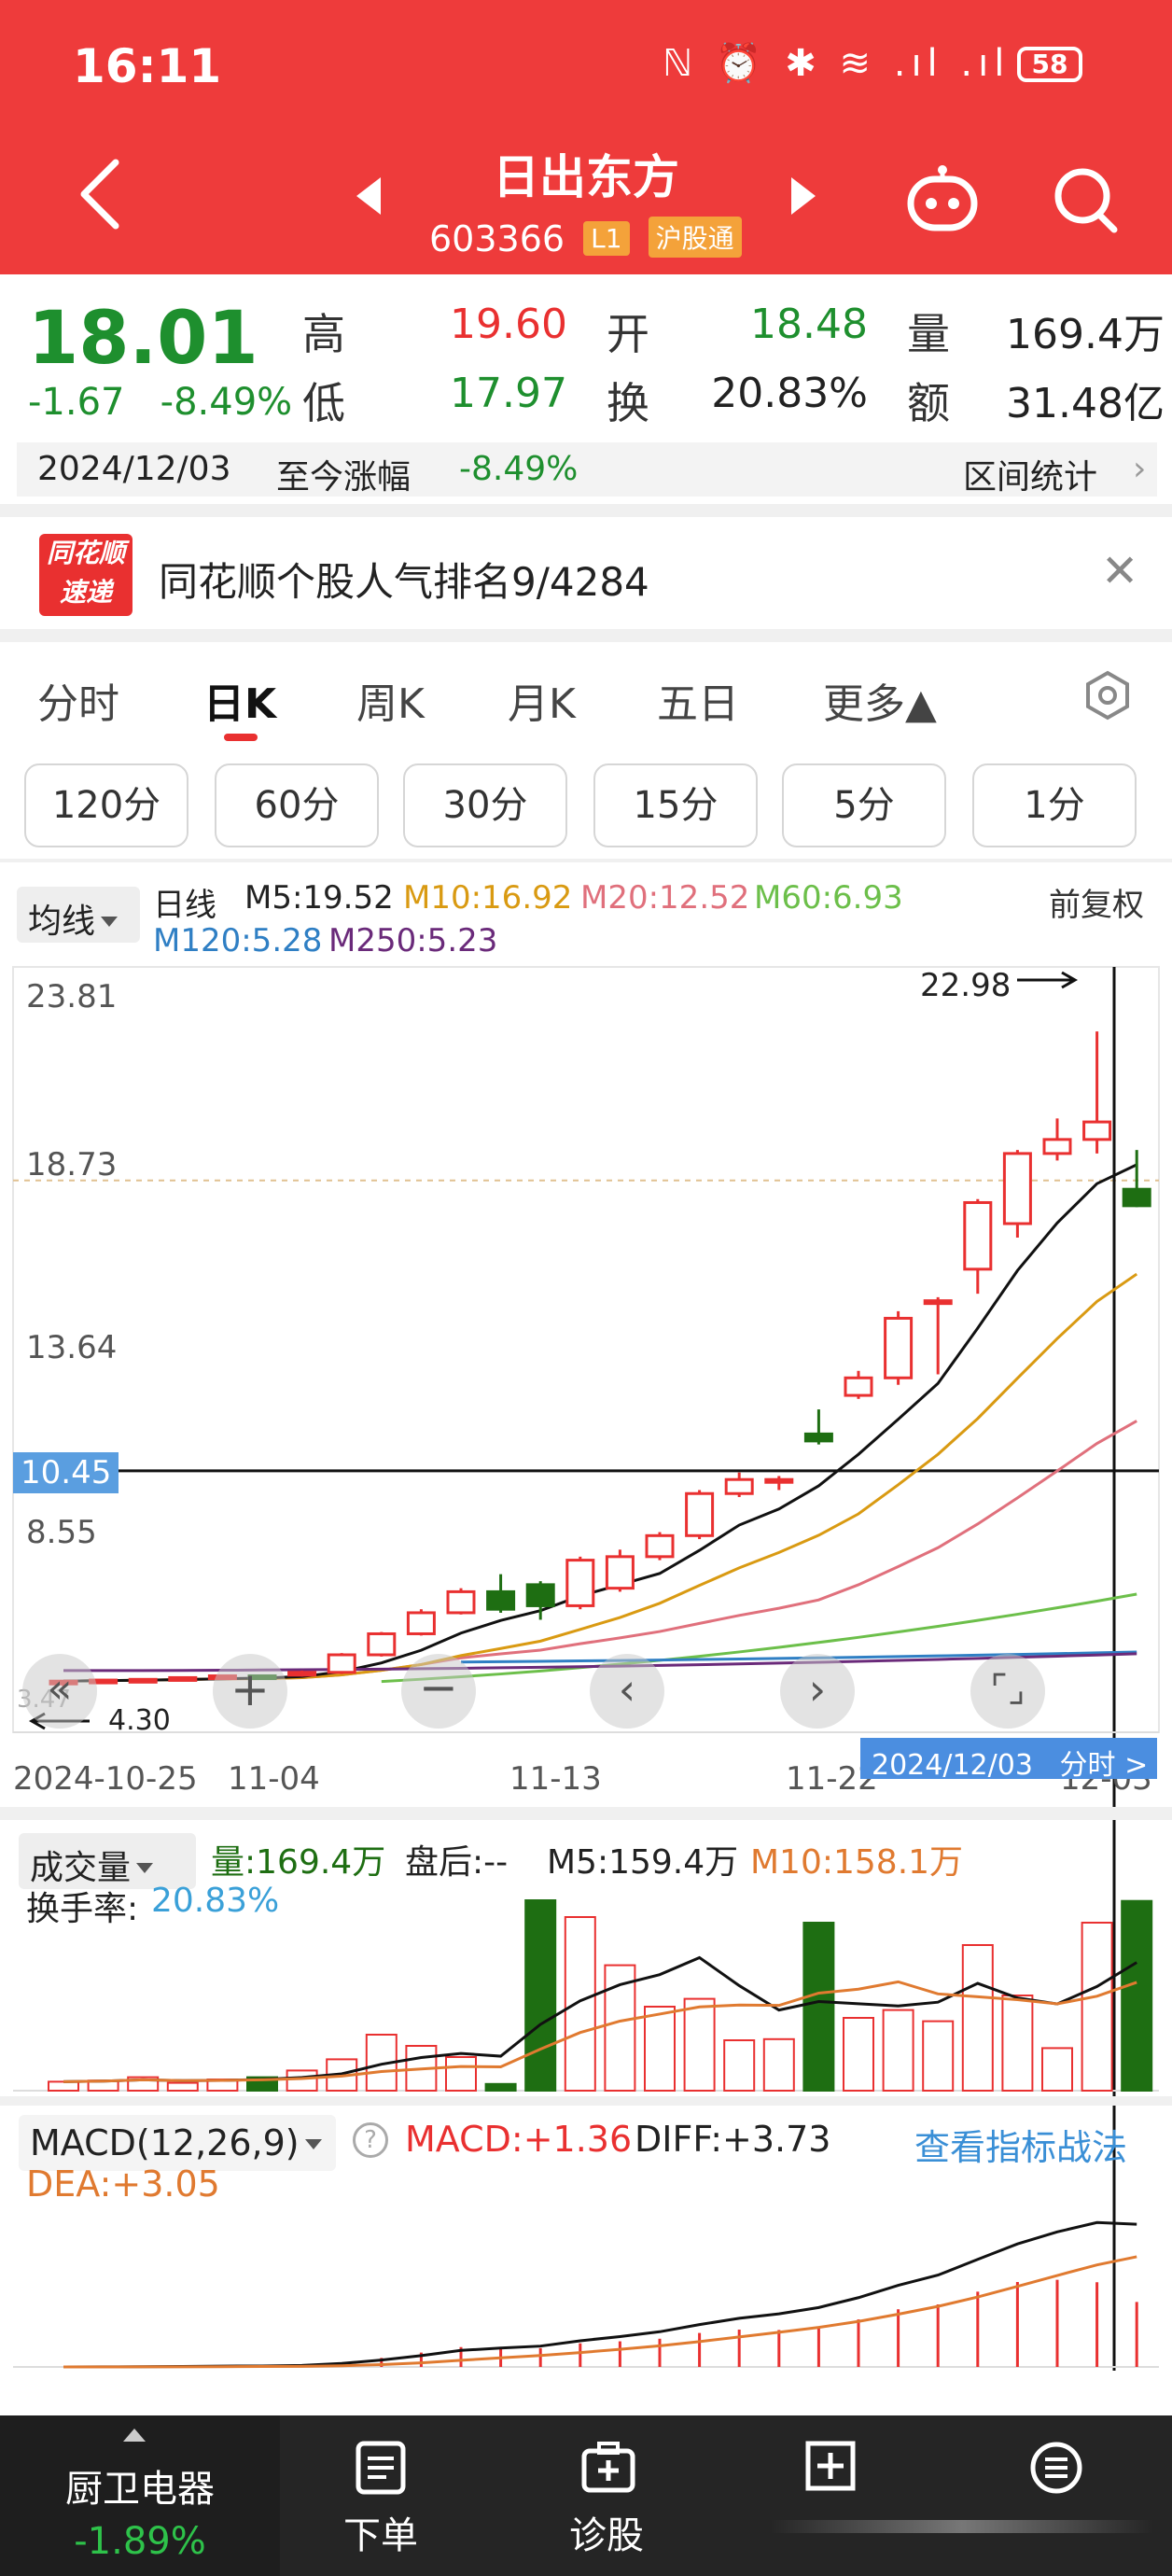 The height and width of the screenshot is (2576, 1172). I want to click on diff-value: DIFF:+3.73, so click(733, 2139).